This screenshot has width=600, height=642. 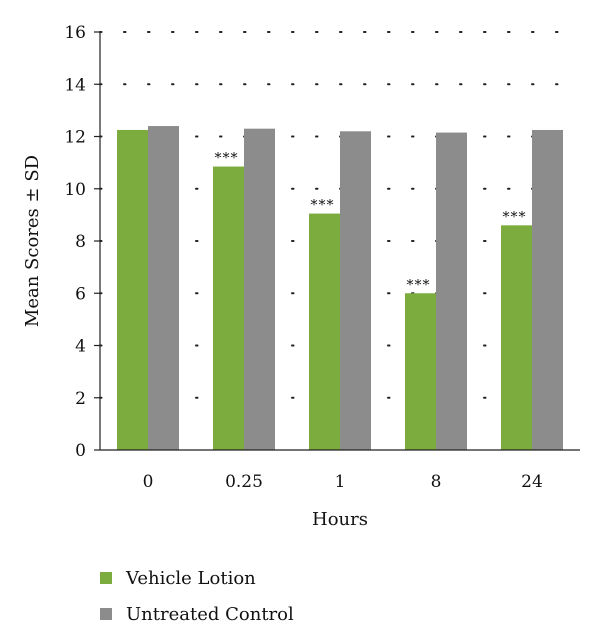 I want to click on legend-label-untreated-control: Untreated Control, so click(x=210, y=614).